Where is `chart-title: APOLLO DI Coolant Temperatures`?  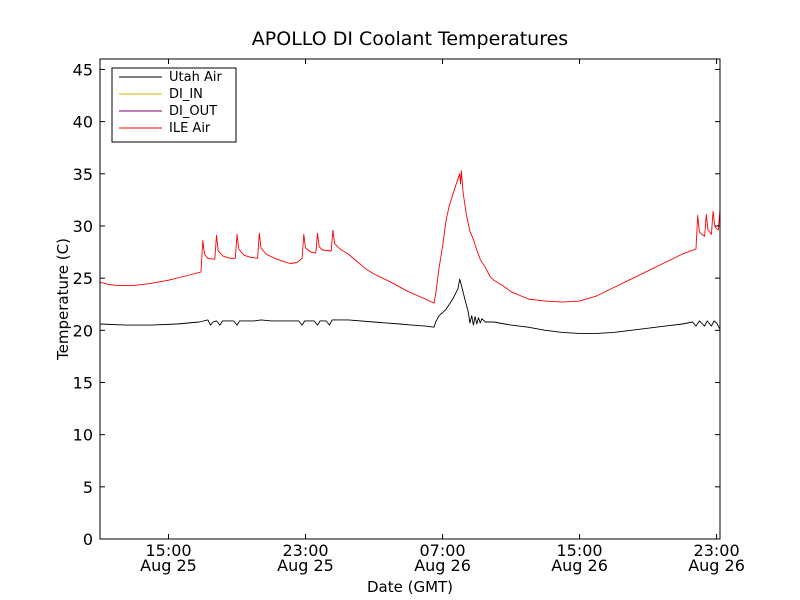
chart-title: APOLLO DI Coolant Temperatures is located at coordinates (410, 39).